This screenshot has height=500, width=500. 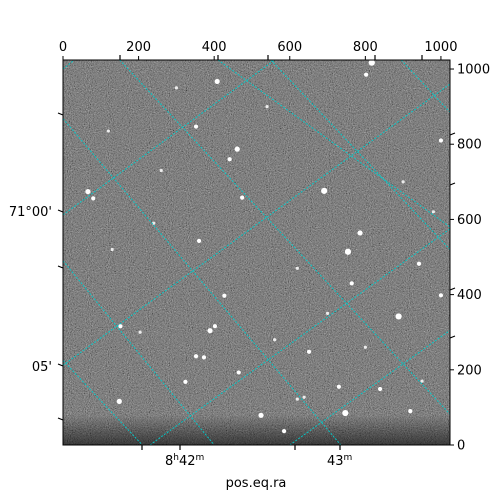 I want to click on right-tick-label-1: 200, so click(x=469, y=370).